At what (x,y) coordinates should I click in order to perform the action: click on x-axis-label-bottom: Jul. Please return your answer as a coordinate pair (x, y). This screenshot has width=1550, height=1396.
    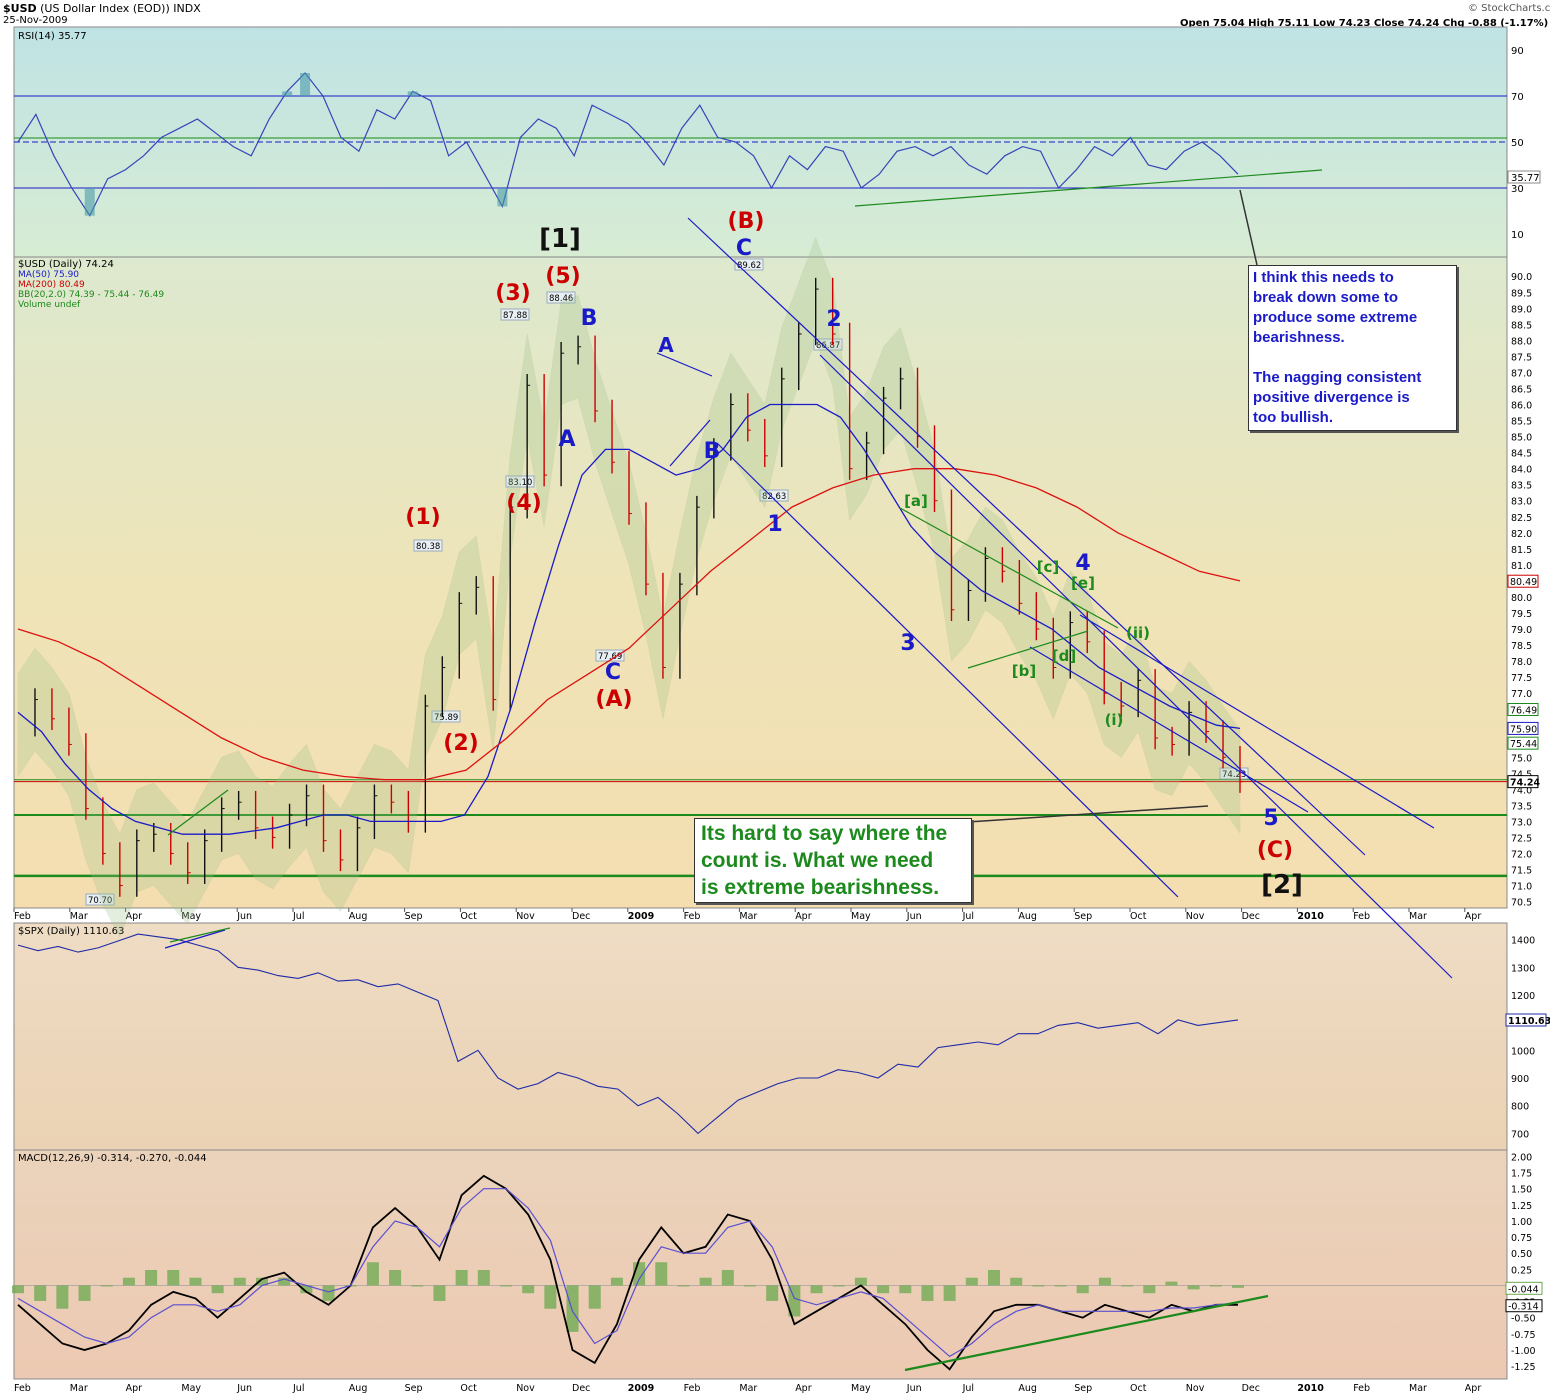
    Looking at the image, I should click on (968, 1388).